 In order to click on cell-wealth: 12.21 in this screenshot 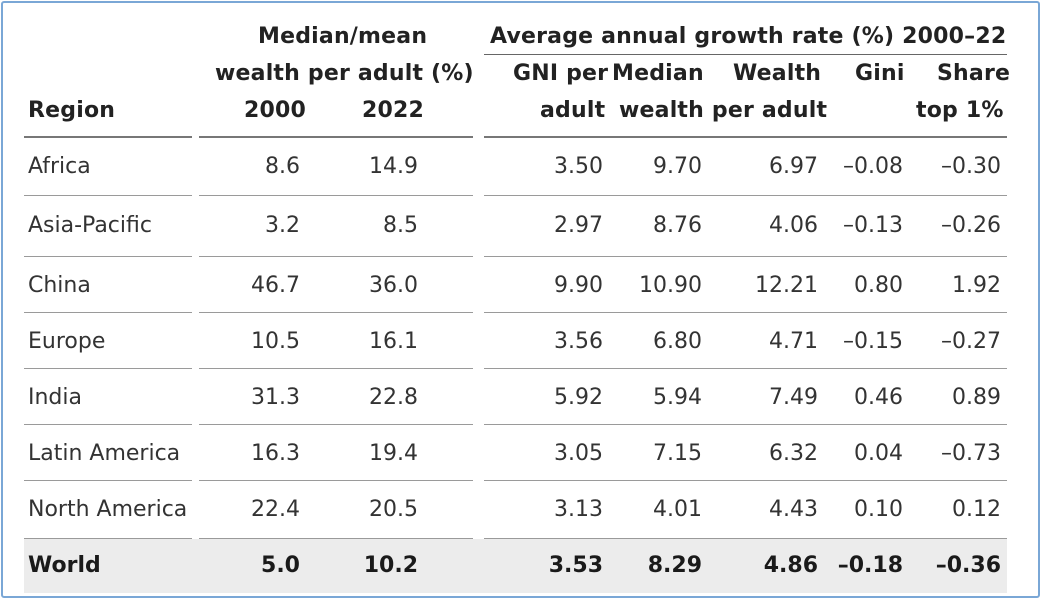, I will do `click(786, 285)`.